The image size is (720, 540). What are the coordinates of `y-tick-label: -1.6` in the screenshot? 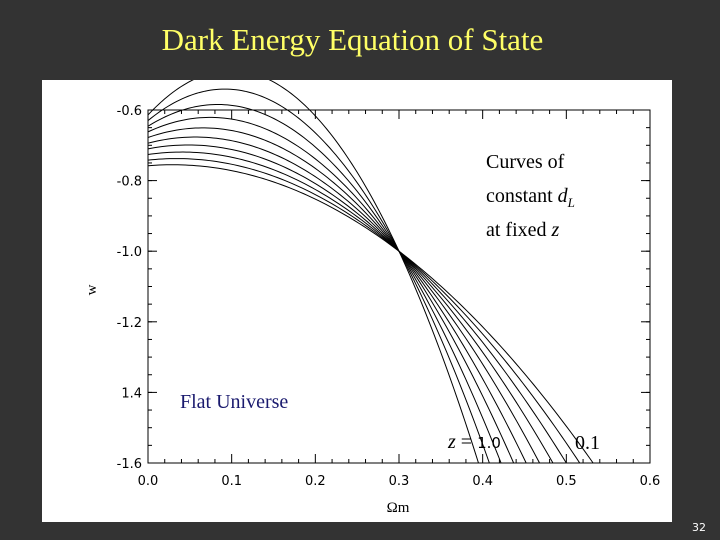 It's located at (129, 464).